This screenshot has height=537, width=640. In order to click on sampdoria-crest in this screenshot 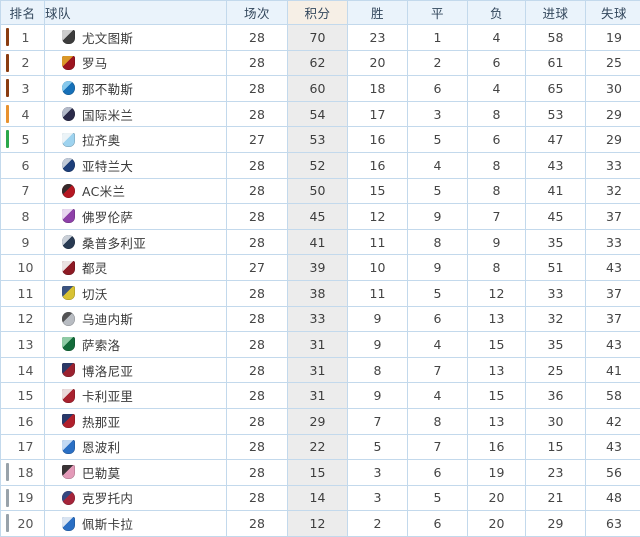, I will do `click(68, 242)`.